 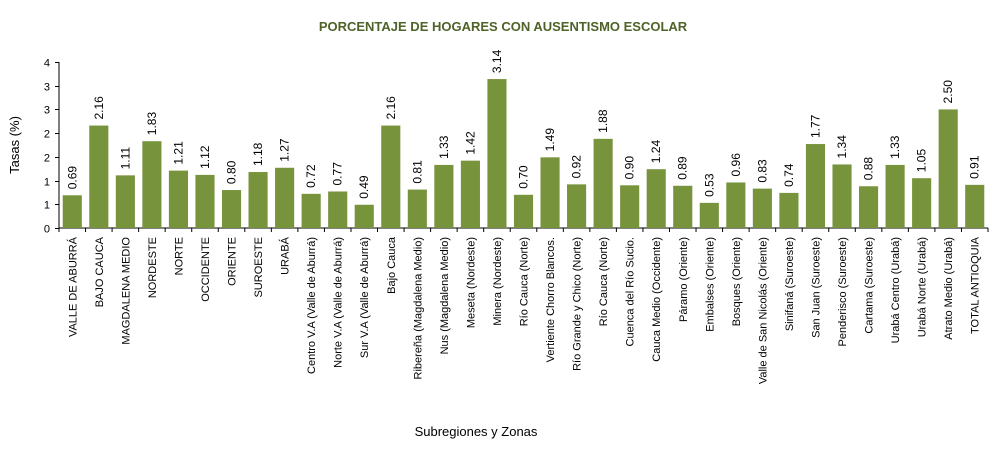 I want to click on category-label: VALLE DE ABURRÁ, so click(x=72, y=286).